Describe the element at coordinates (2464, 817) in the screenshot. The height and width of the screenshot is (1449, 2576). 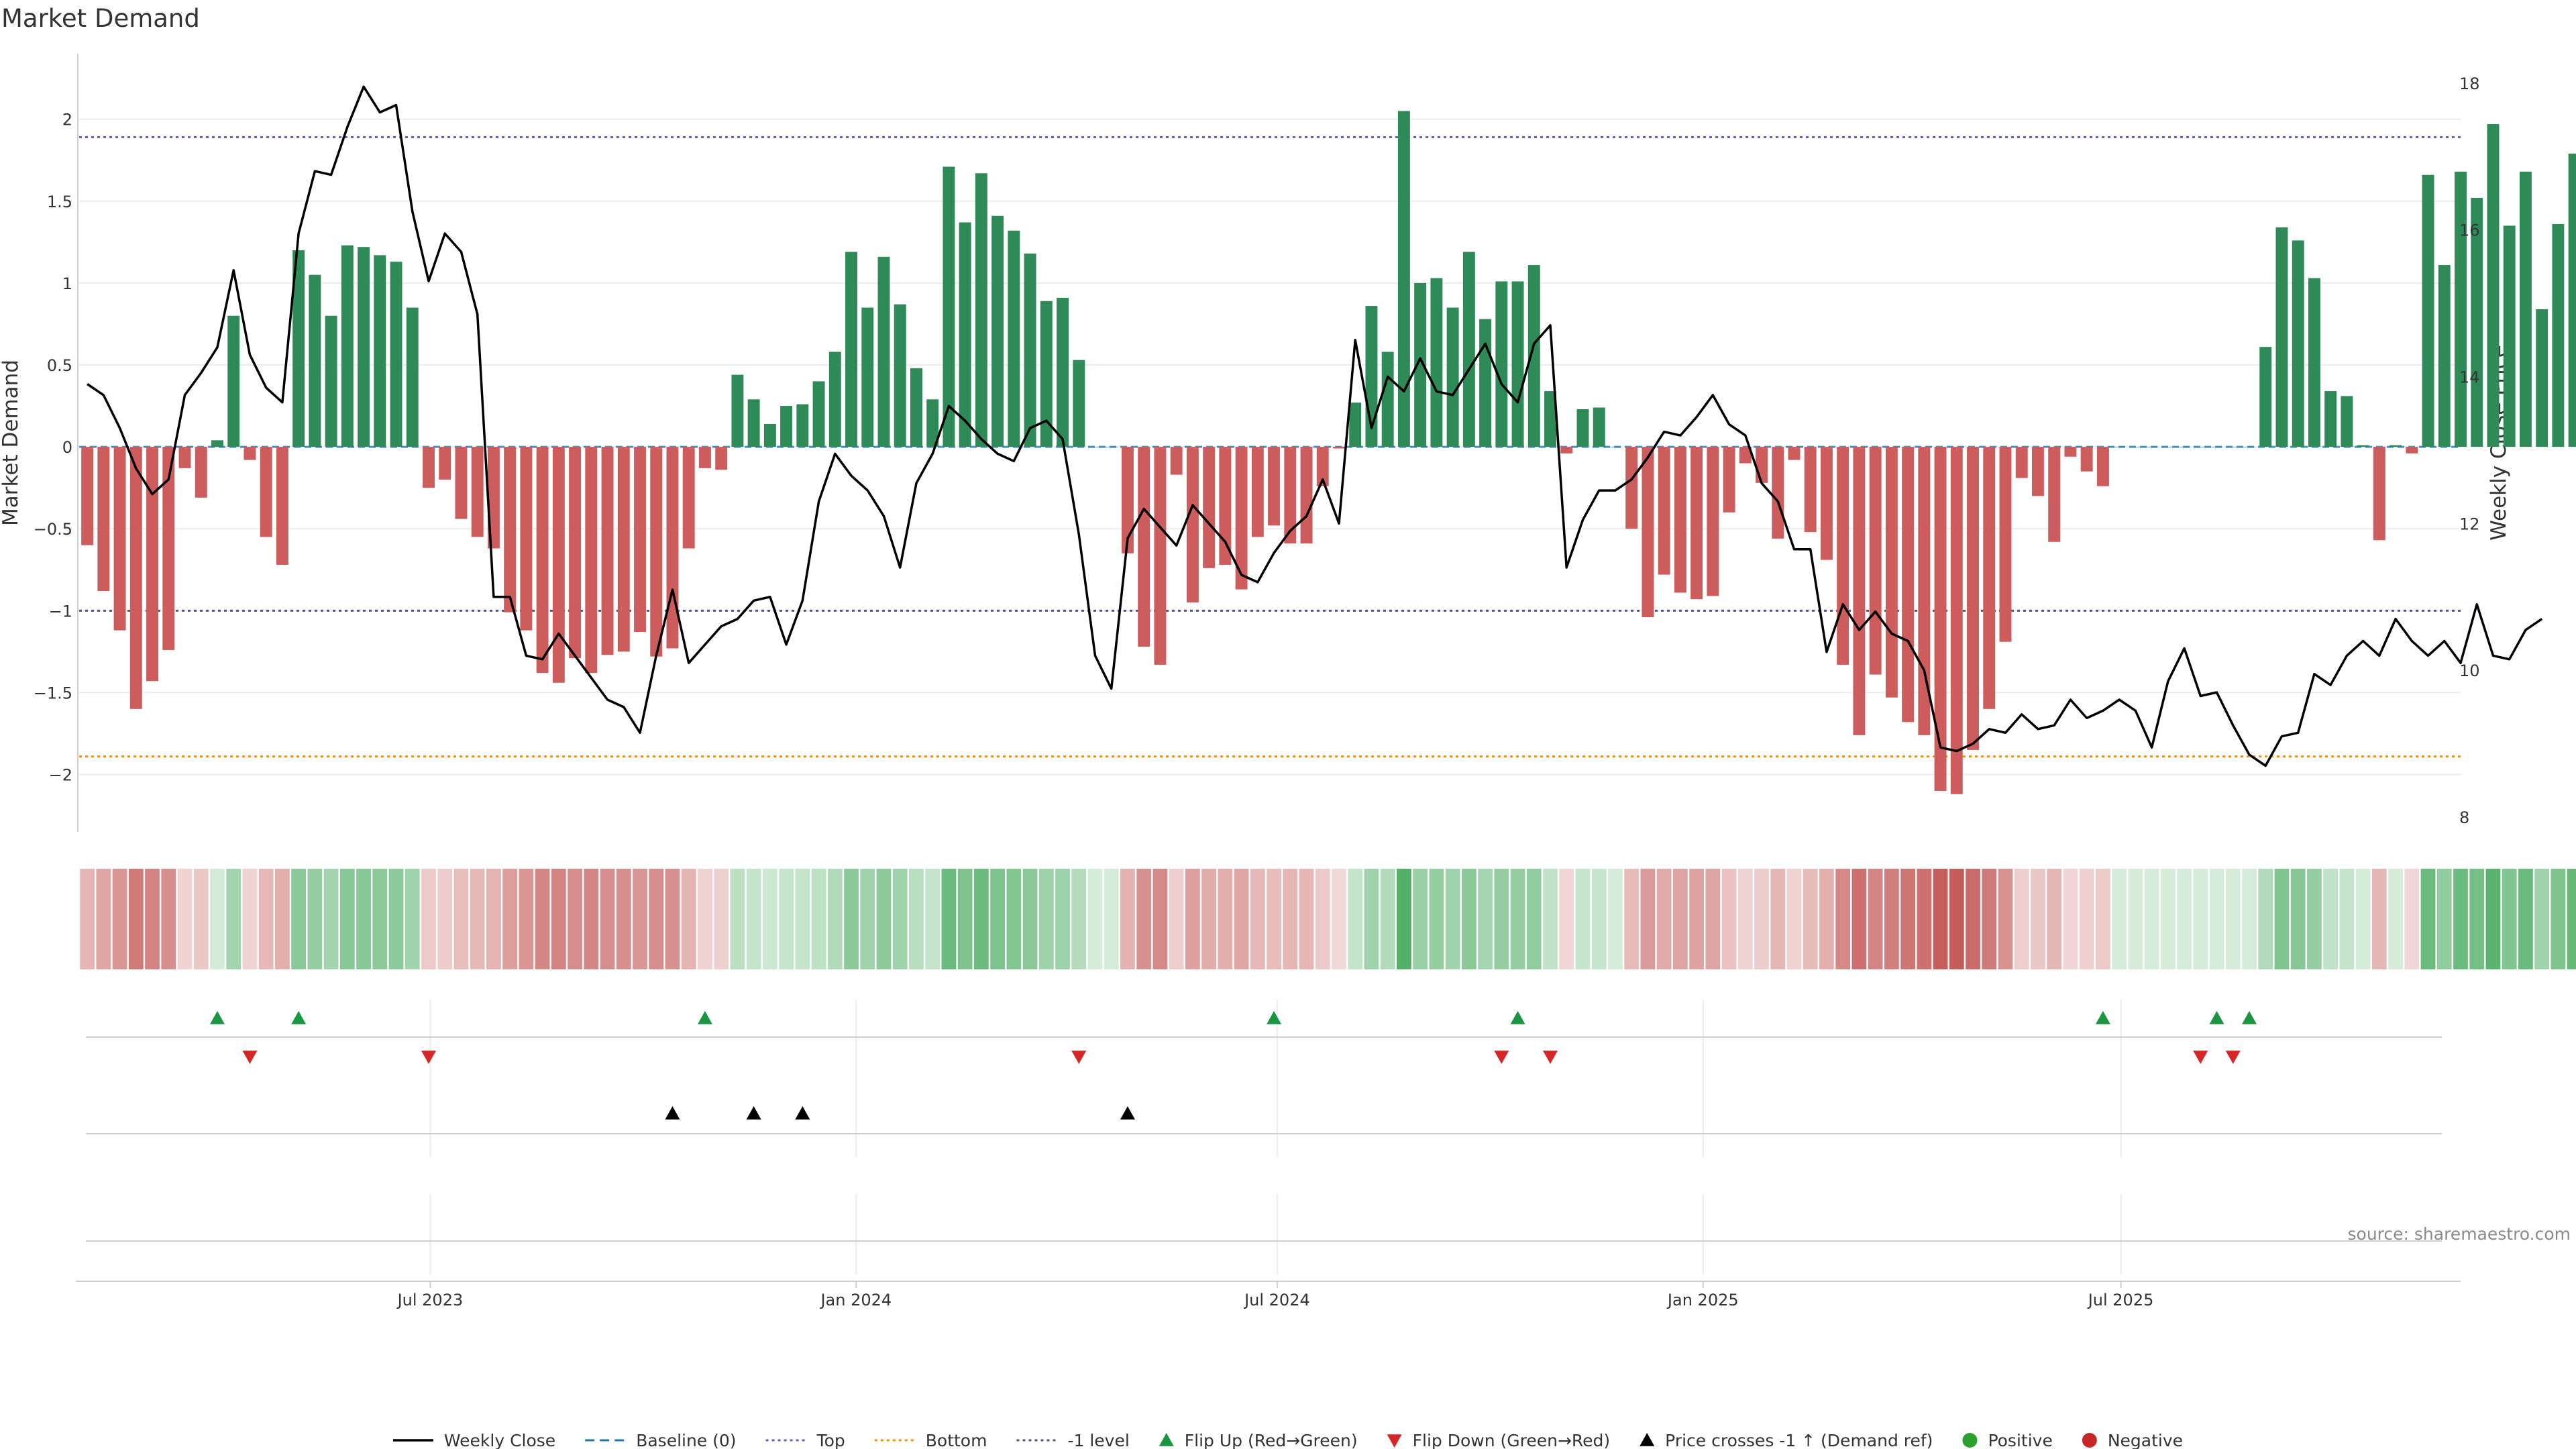
I see `y2-tick-label: 8` at that location.